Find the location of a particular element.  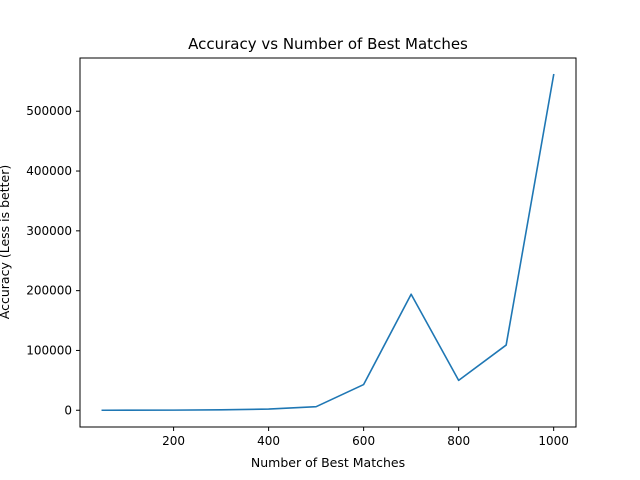

y-tick-label: 100000 is located at coordinates (49, 350).